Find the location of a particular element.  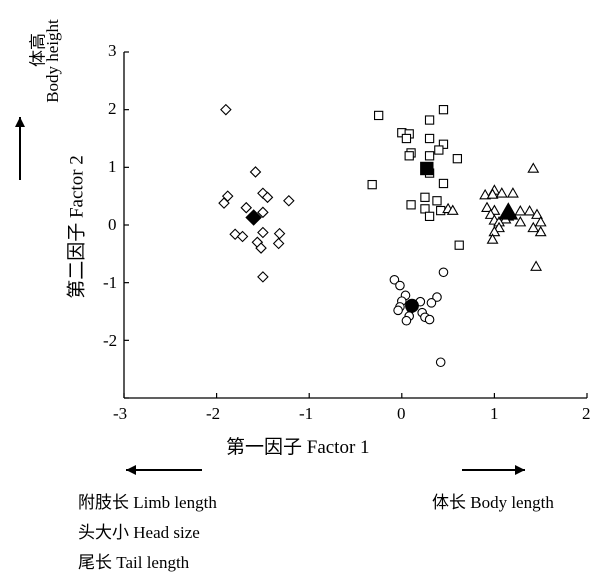

x-tick-label: -2 is located at coordinates (213, 413).